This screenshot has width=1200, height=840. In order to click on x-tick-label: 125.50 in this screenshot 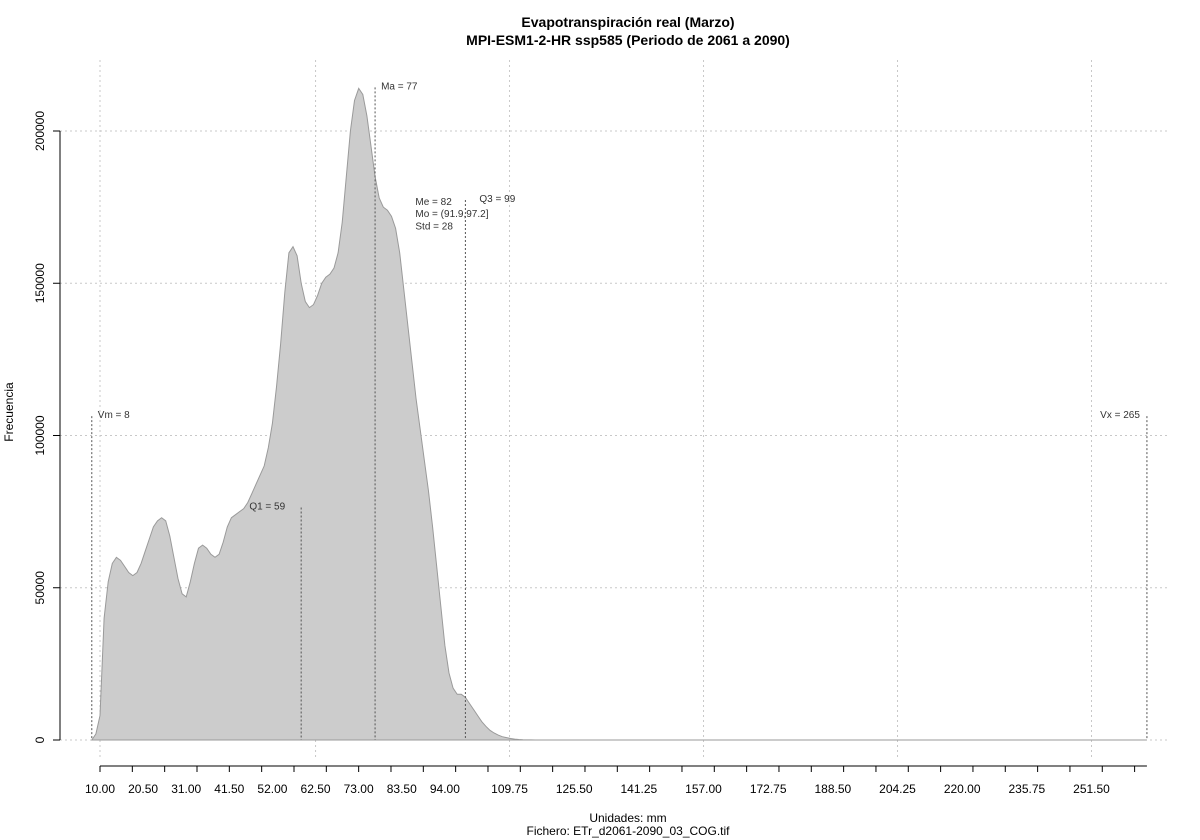, I will do `click(574, 789)`.